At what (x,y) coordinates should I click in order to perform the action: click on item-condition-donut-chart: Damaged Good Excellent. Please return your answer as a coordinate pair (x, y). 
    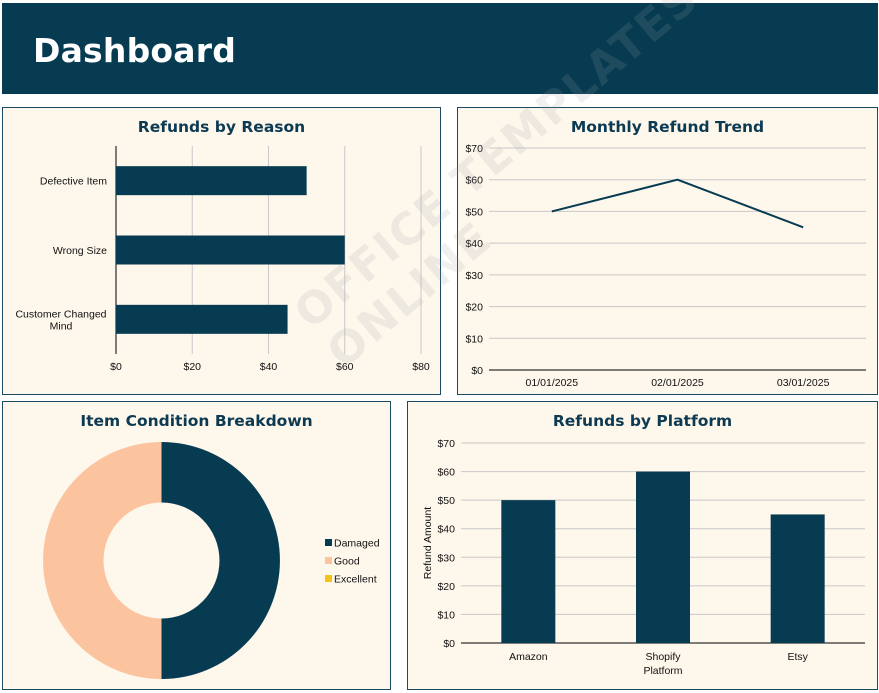
    Looking at the image, I should click on (211, 560).